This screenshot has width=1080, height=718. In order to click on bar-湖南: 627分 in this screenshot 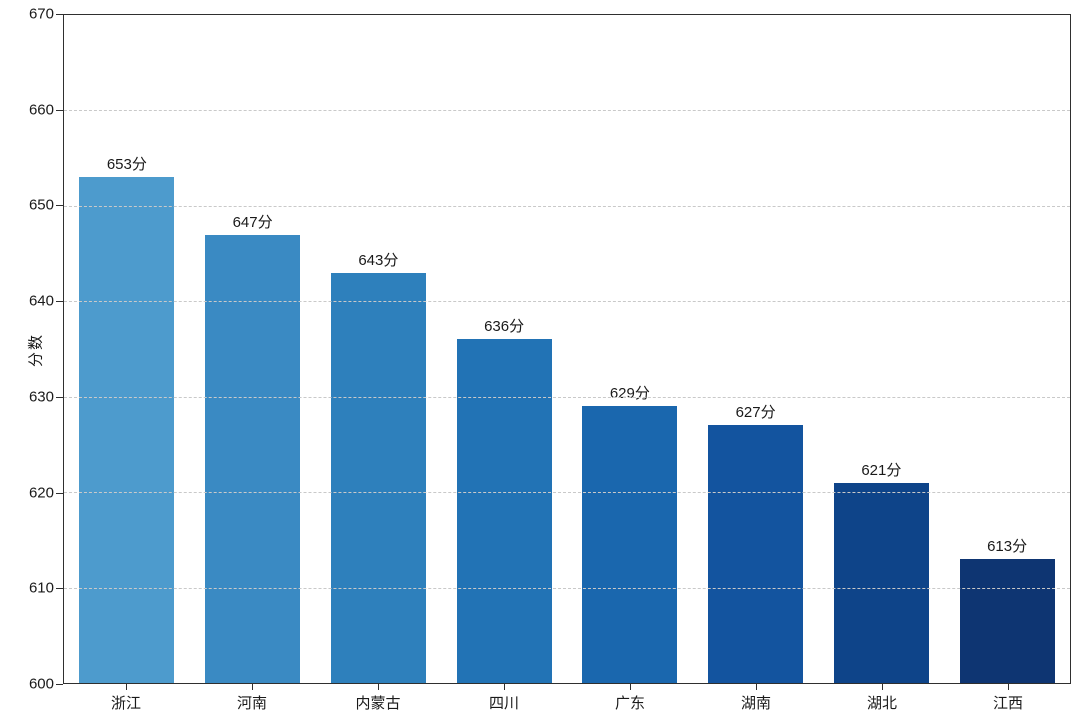, I will do `click(756, 543)`.